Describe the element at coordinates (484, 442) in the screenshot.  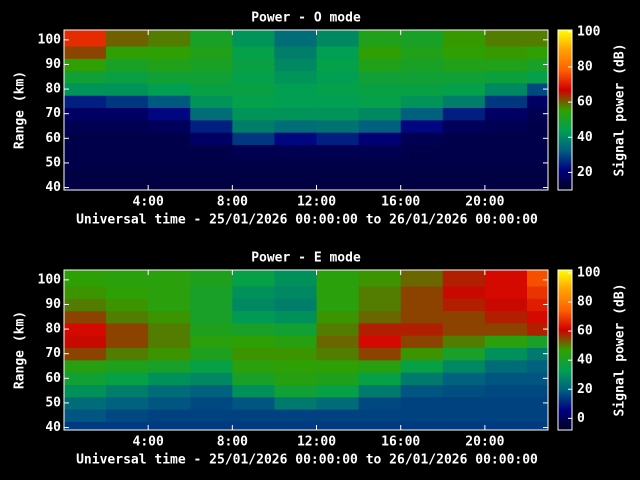
I see `x-tick-label: 20:00` at that location.